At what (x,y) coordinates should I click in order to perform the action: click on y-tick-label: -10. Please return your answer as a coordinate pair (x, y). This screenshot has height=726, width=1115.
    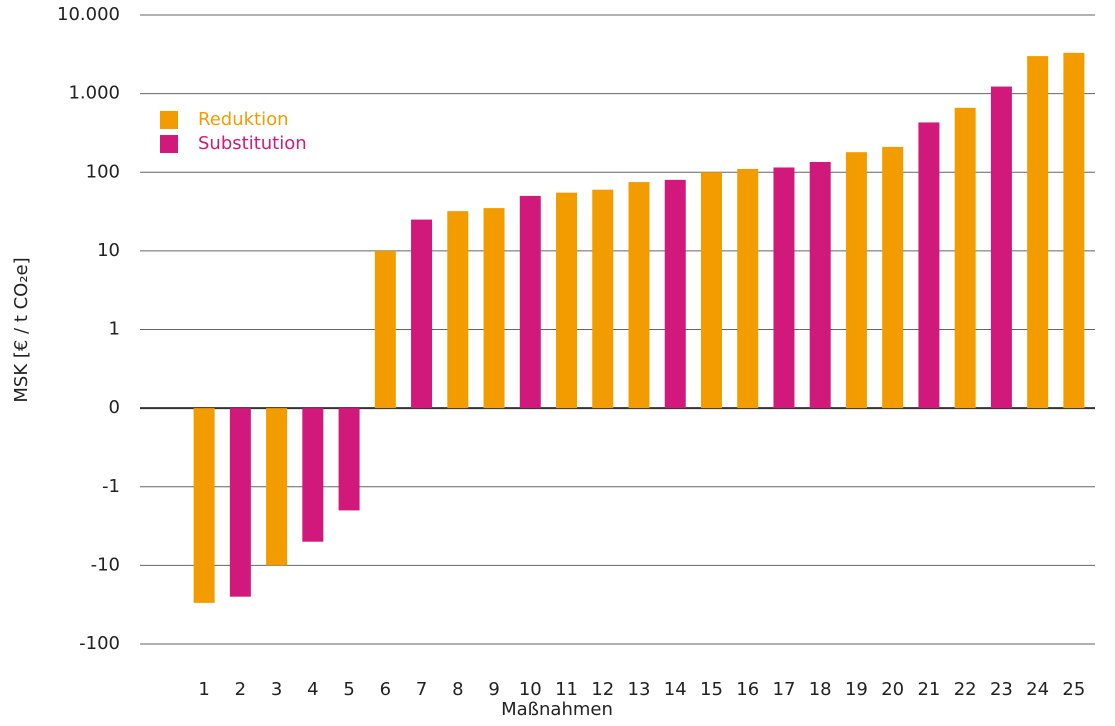
    Looking at the image, I should click on (105, 564).